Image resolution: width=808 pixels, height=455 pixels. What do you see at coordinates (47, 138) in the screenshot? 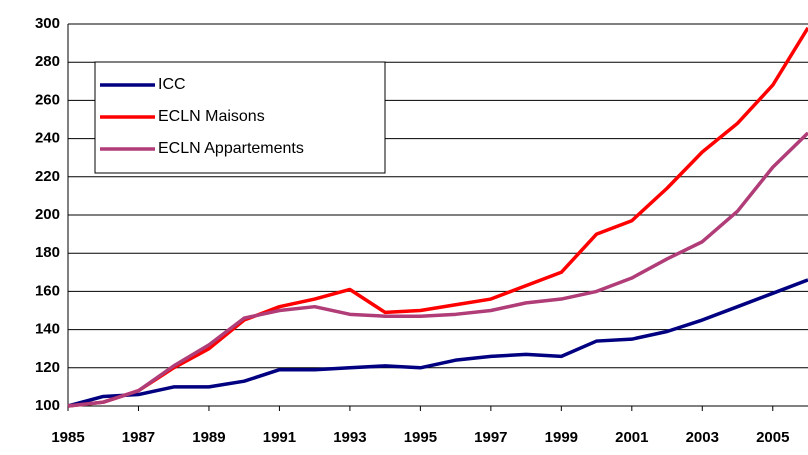
I see `y-tick-label: 240` at bounding box center [47, 138].